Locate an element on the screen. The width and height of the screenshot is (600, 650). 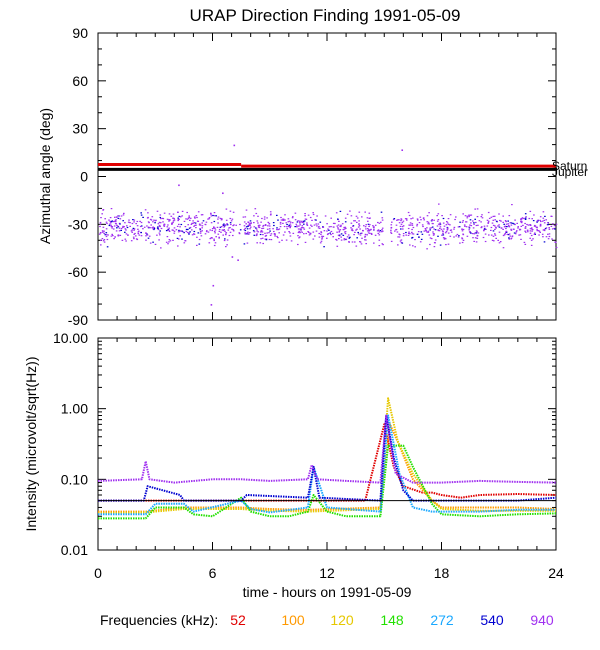
az-y-tick-label: 90 is located at coordinates (80, 33).